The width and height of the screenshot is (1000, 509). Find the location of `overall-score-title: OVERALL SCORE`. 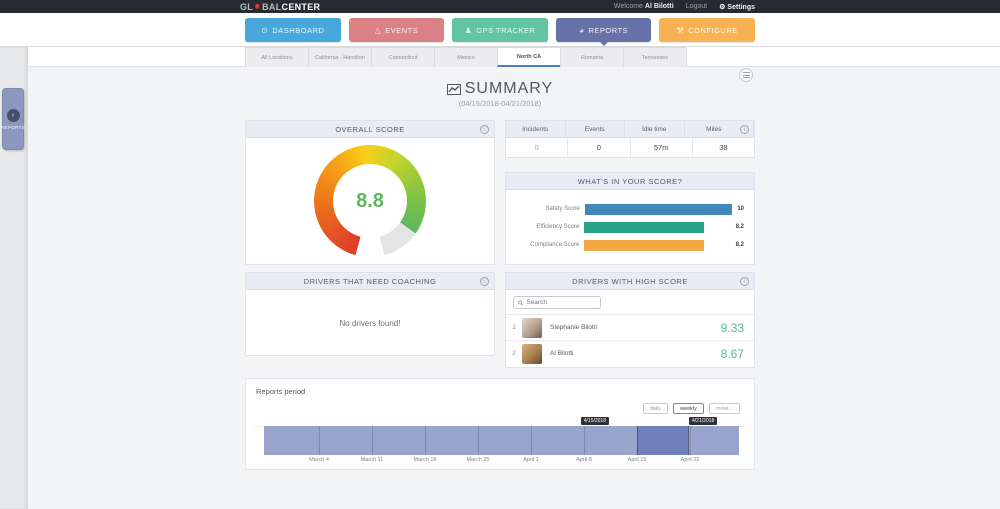

overall-score-title: OVERALL SCORE is located at coordinates (370, 129).